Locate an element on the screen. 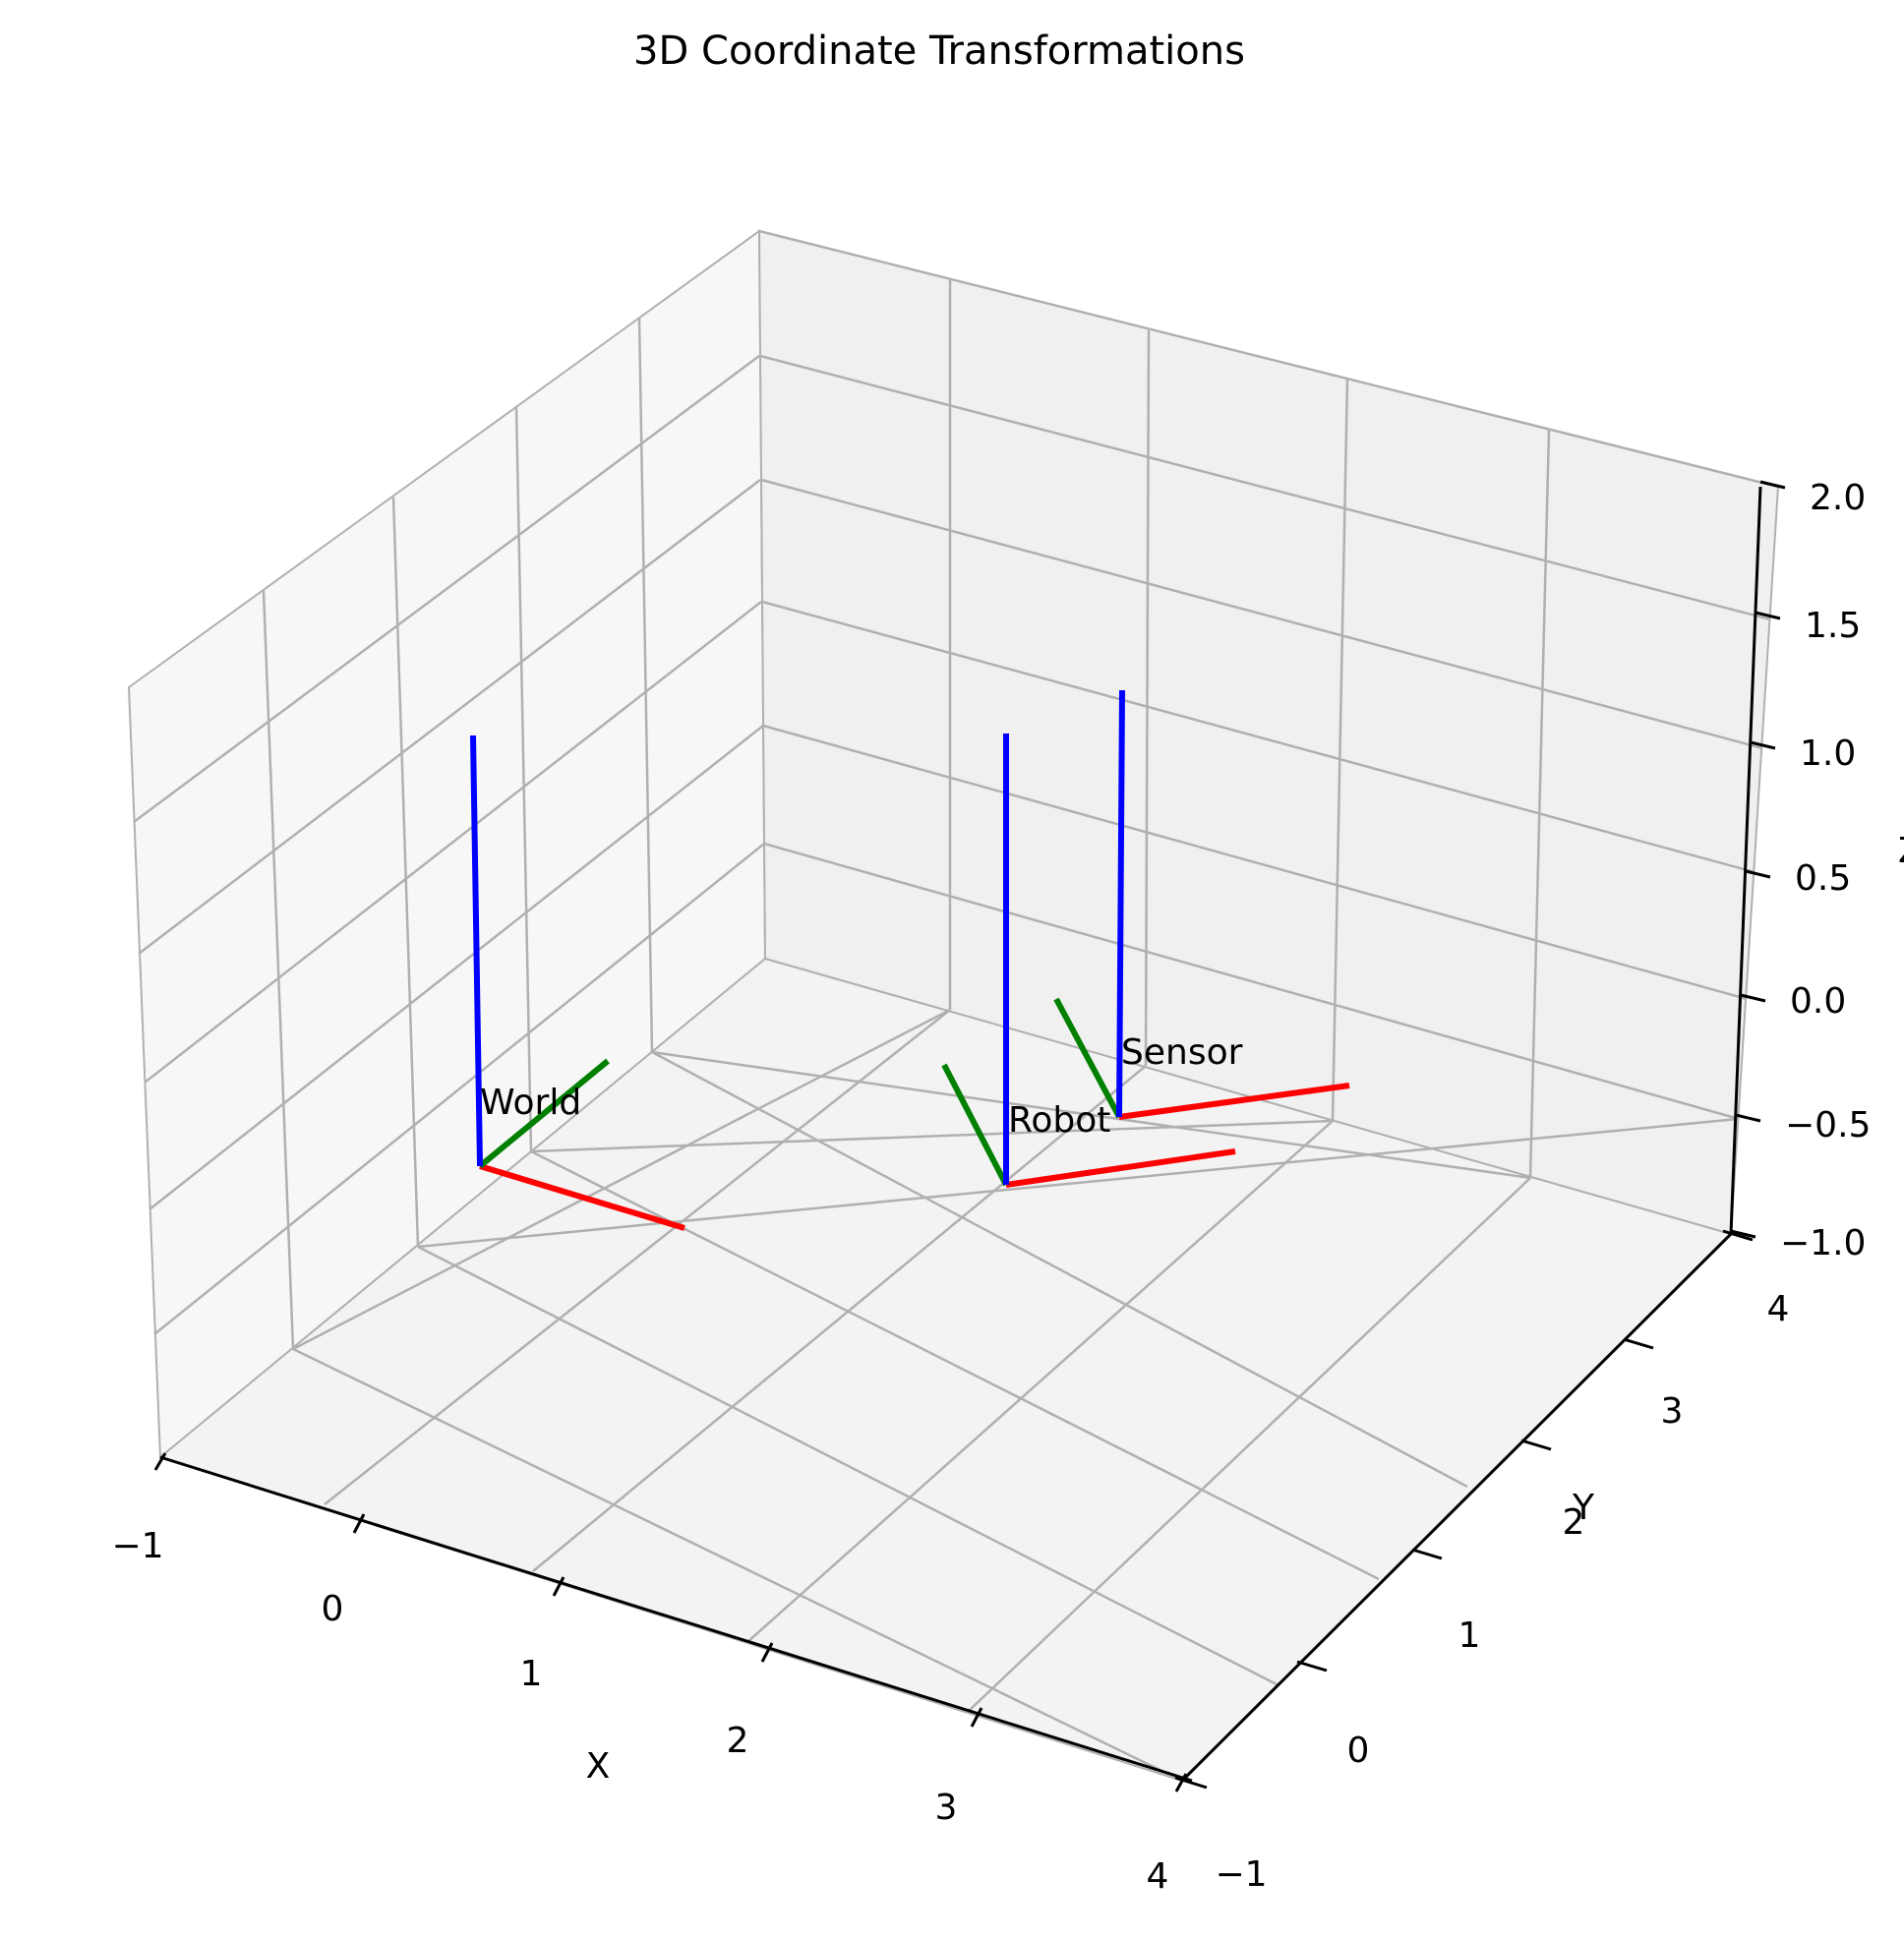  y-axis-label: Y is located at coordinates (1583, 1508).